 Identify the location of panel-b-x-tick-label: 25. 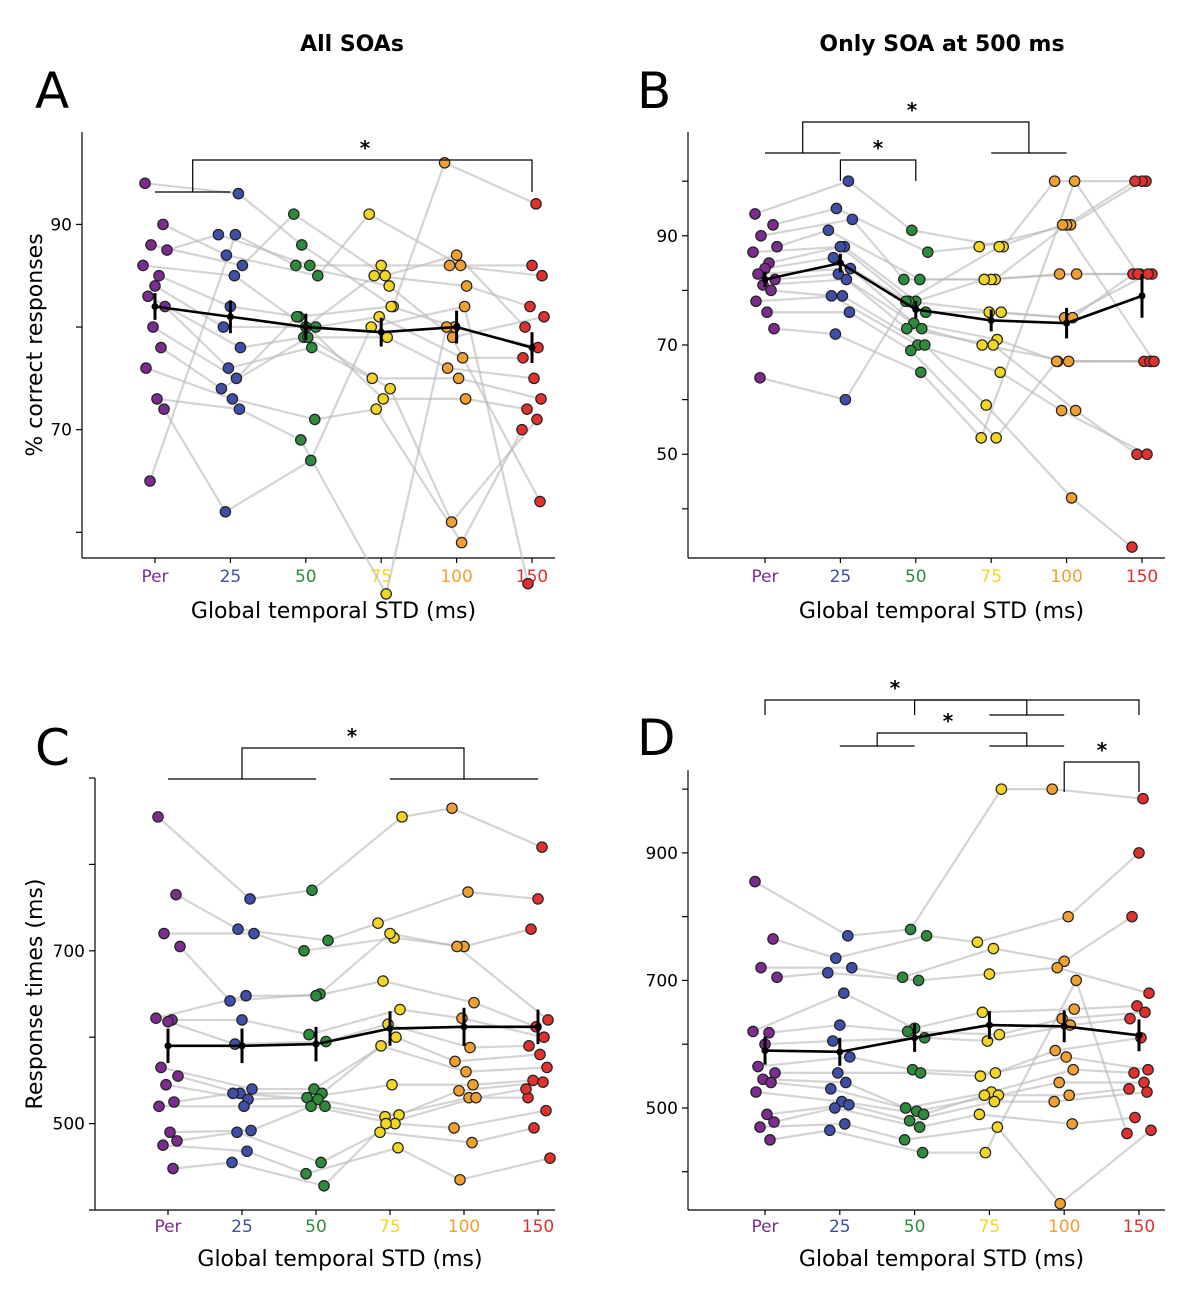
(841, 577).